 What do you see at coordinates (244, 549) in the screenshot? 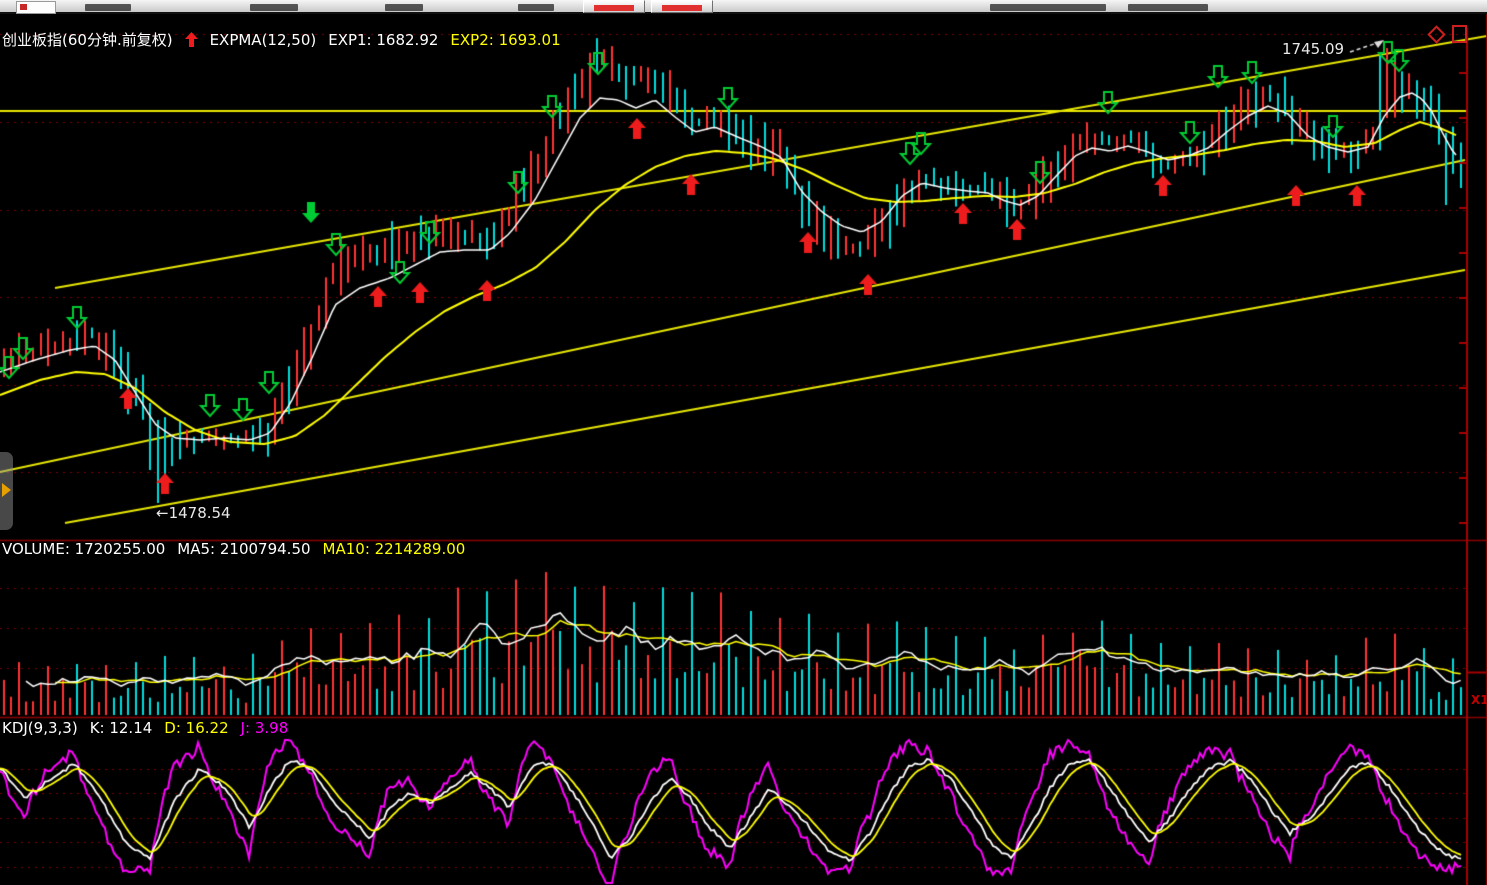
I see `volume-ma5-value: MA5: 2100794.50` at bounding box center [244, 549].